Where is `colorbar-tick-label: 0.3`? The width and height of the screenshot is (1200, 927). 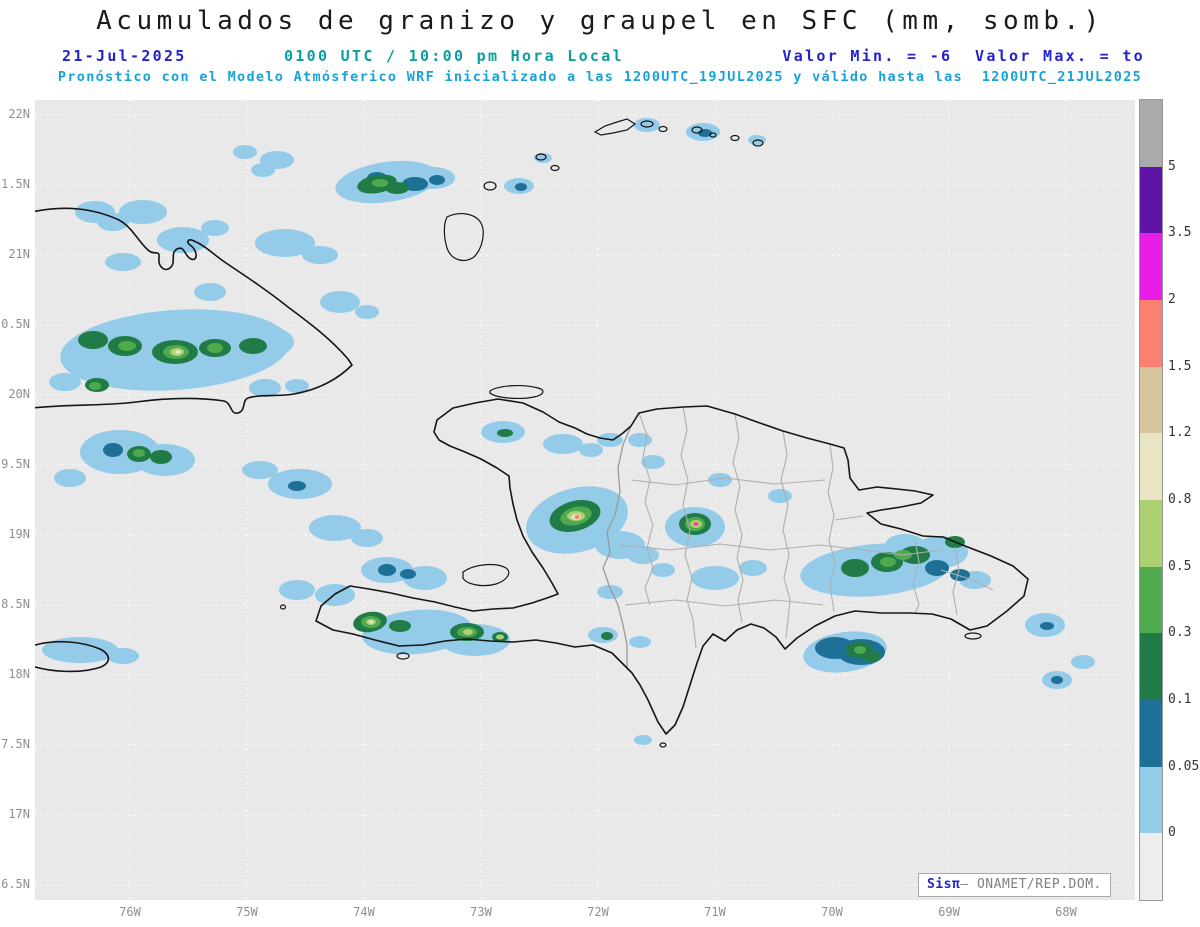 colorbar-tick-label: 0.3 is located at coordinates (1180, 633).